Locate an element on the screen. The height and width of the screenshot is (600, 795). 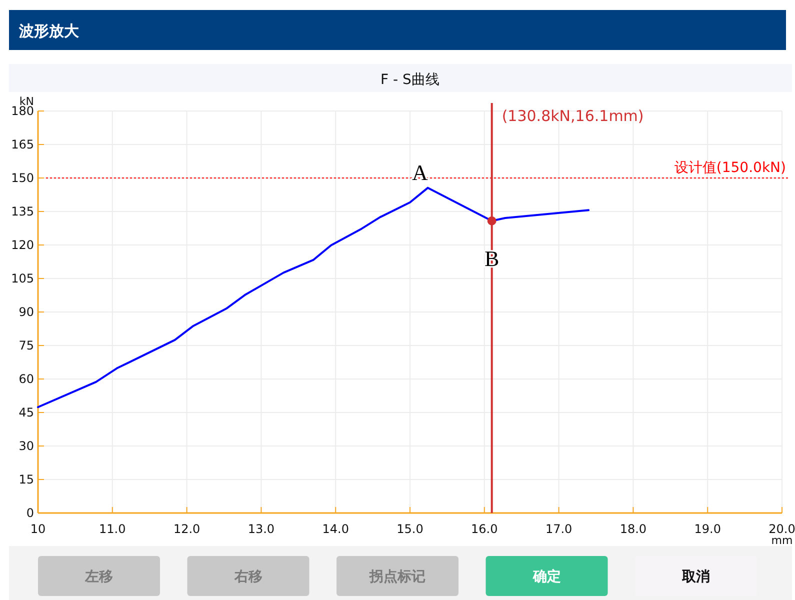
x-tick-label: 15.0 is located at coordinates (410, 529).